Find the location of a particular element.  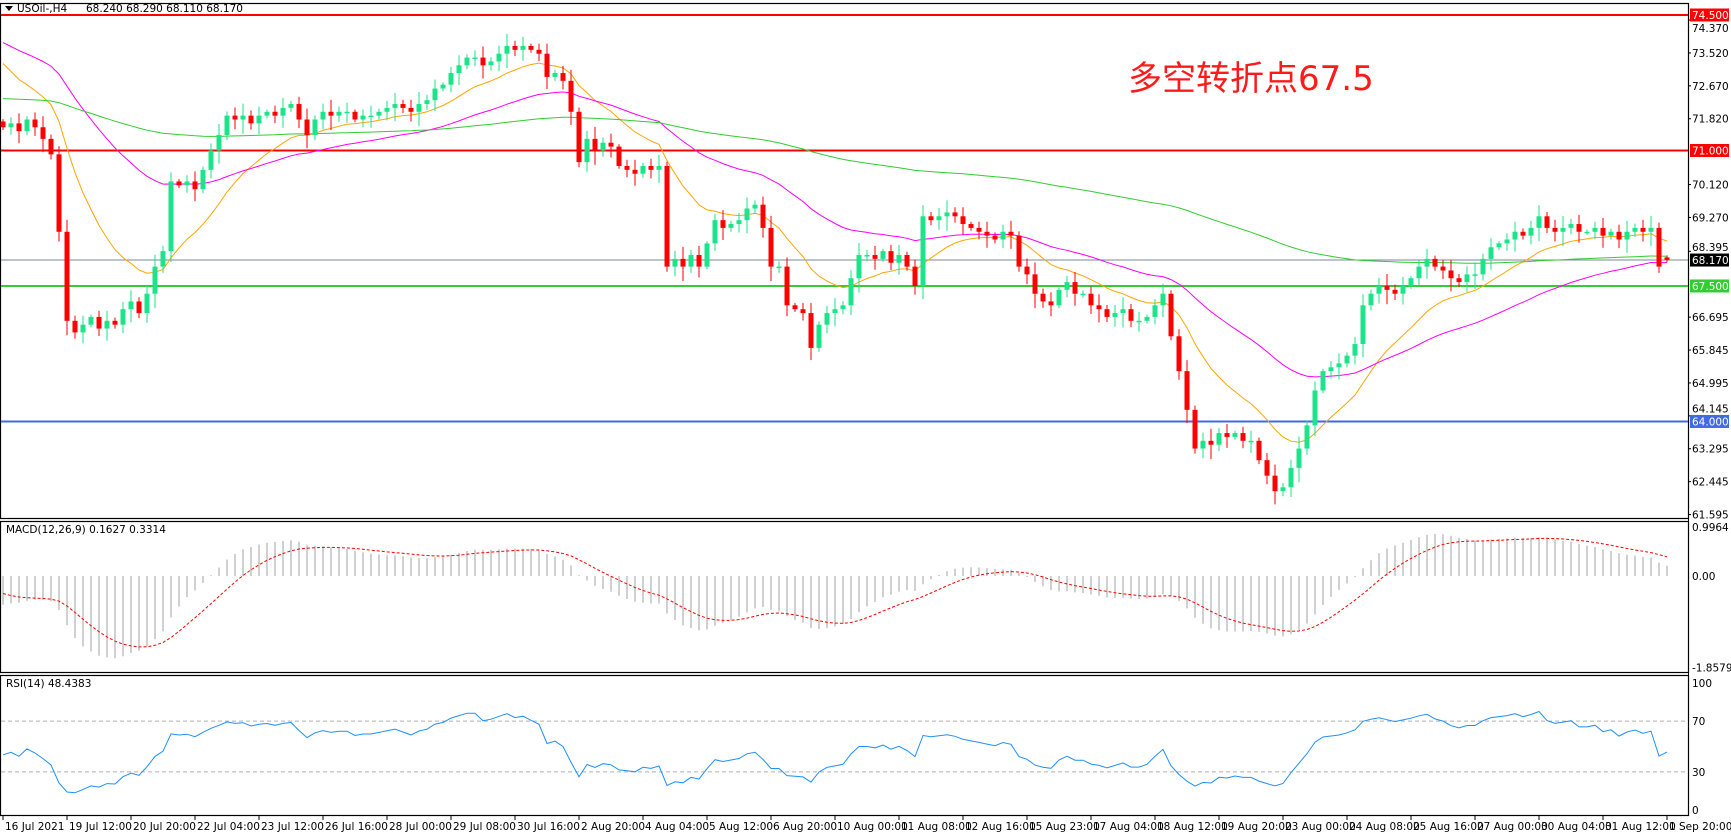

level-label-74.500: 74.500 is located at coordinates (1710, 16).